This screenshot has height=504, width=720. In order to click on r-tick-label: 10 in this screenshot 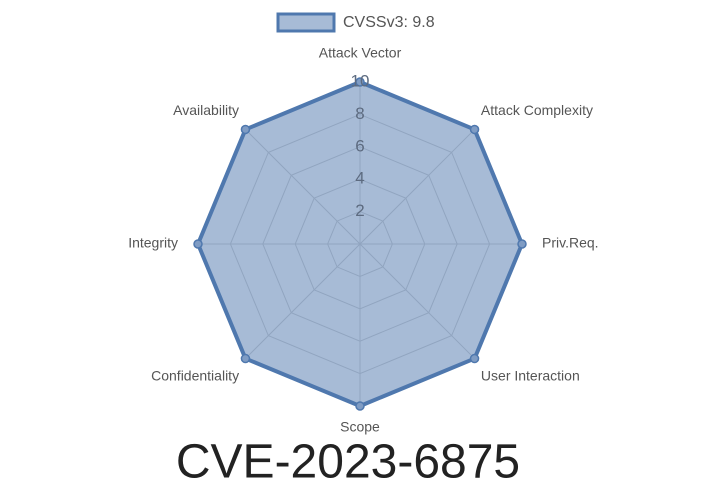, I will do `click(360, 80)`.